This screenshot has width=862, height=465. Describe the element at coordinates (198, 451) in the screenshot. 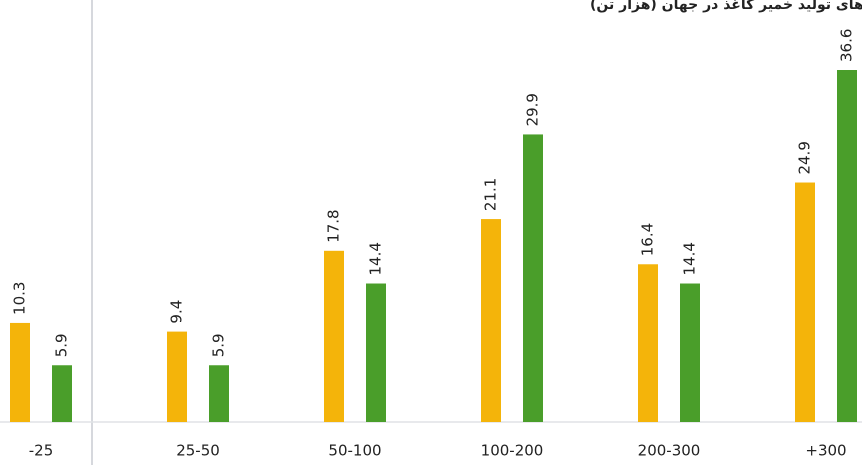

I see `x-tick-label: 25-50` at that location.